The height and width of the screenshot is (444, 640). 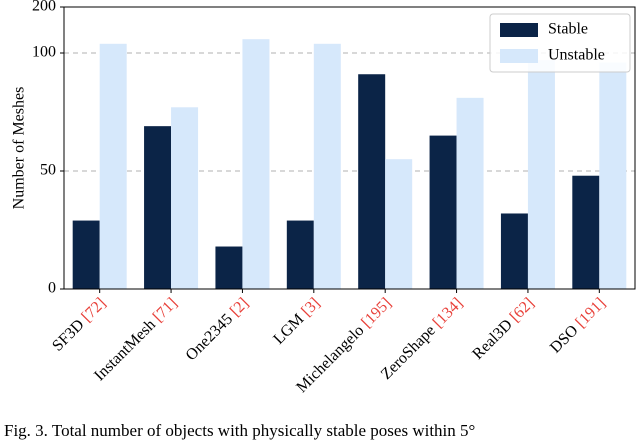 What do you see at coordinates (376, 312) in the screenshot?
I see `reference: [195]` at bounding box center [376, 312].